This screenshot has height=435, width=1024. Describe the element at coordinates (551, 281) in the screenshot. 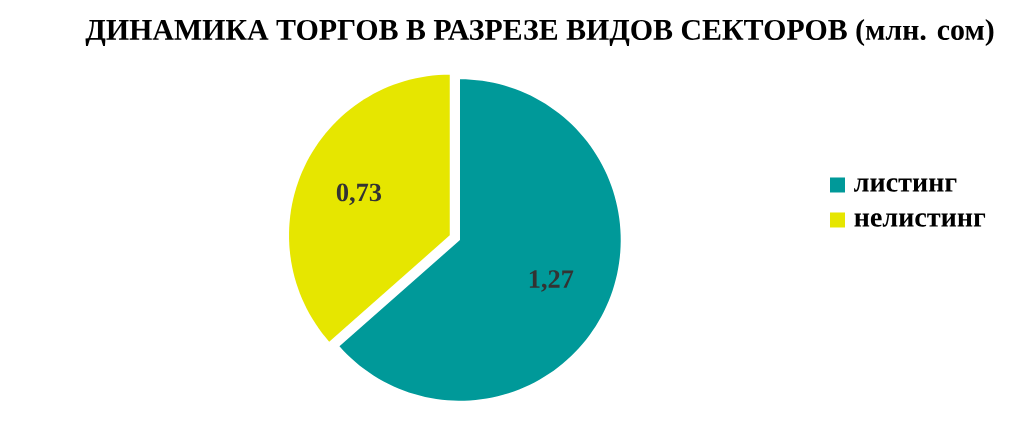

I see `data-label: 1,27` at that location.